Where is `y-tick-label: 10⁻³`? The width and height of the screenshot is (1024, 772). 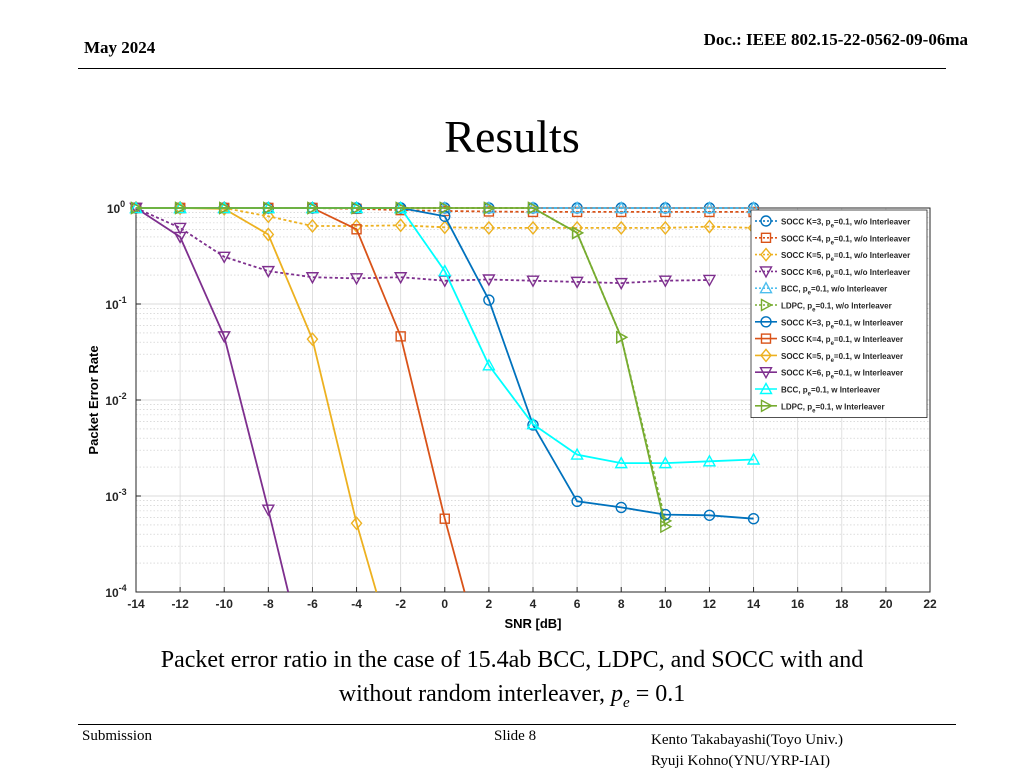 y-tick-label: 10⁻³ is located at coordinates (115, 495).